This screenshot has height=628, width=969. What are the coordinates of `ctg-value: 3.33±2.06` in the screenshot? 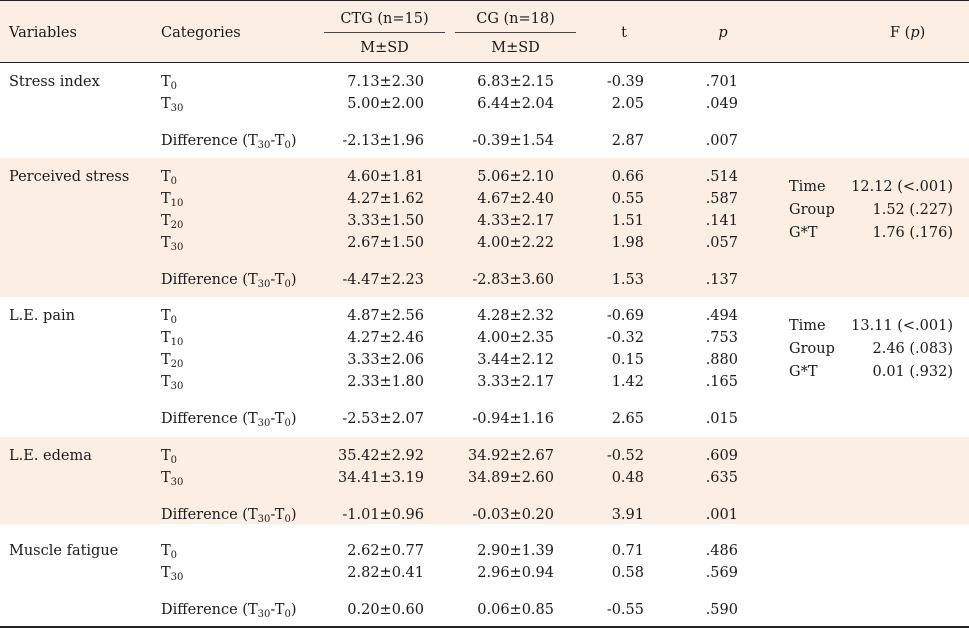 It's located at (385, 360).